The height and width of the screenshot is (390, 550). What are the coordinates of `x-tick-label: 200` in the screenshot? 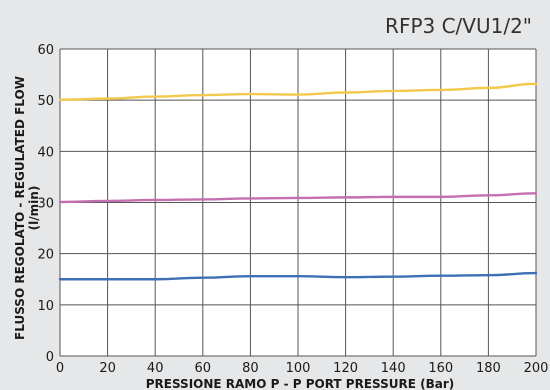 It's located at (536, 368).